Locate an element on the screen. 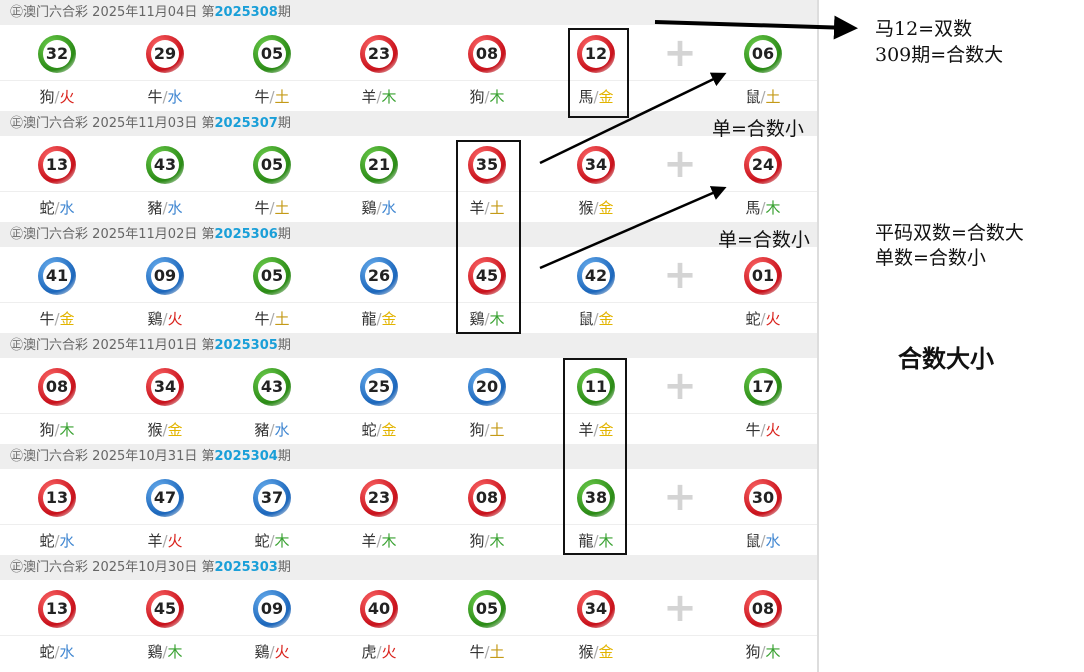 The width and height of the screenshot is (1084, 672). ball: 26 is located at coordinates (379, 276).